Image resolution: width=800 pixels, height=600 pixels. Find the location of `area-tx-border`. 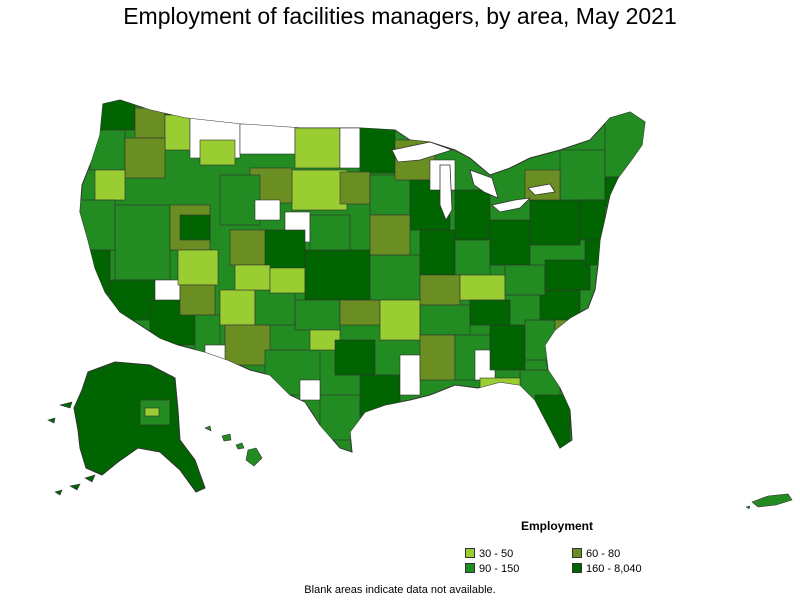

area-tx-border is located at coordinates (310, 390).